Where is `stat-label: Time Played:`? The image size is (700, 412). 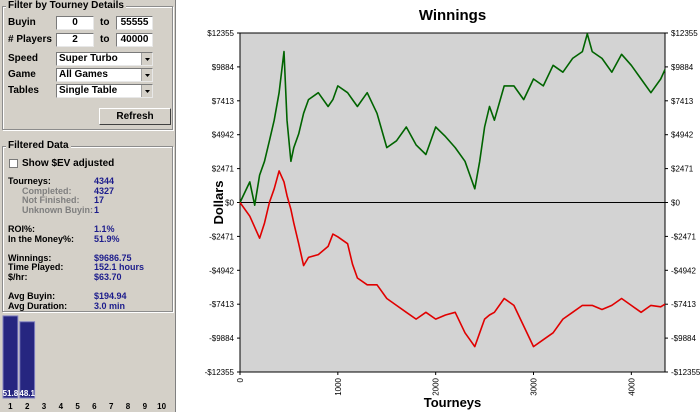 stat-label: Time Played: is located at coordinates (36, 267).